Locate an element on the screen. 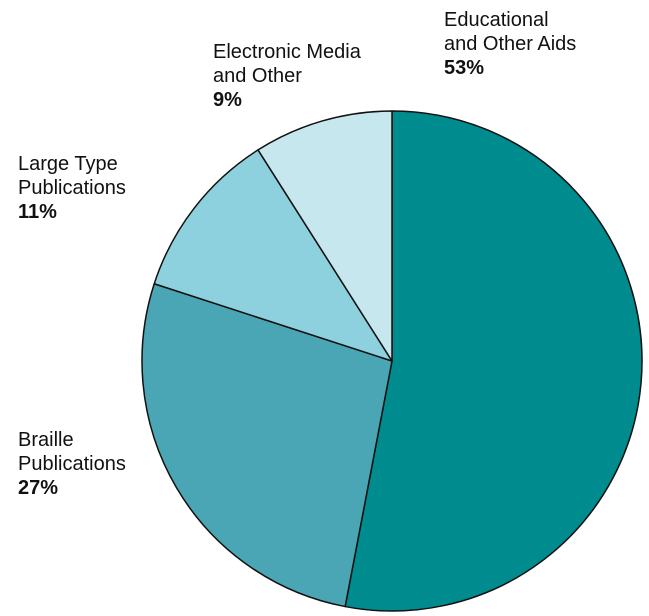  slice-percent: 9% is located at coordinates (227, 100).